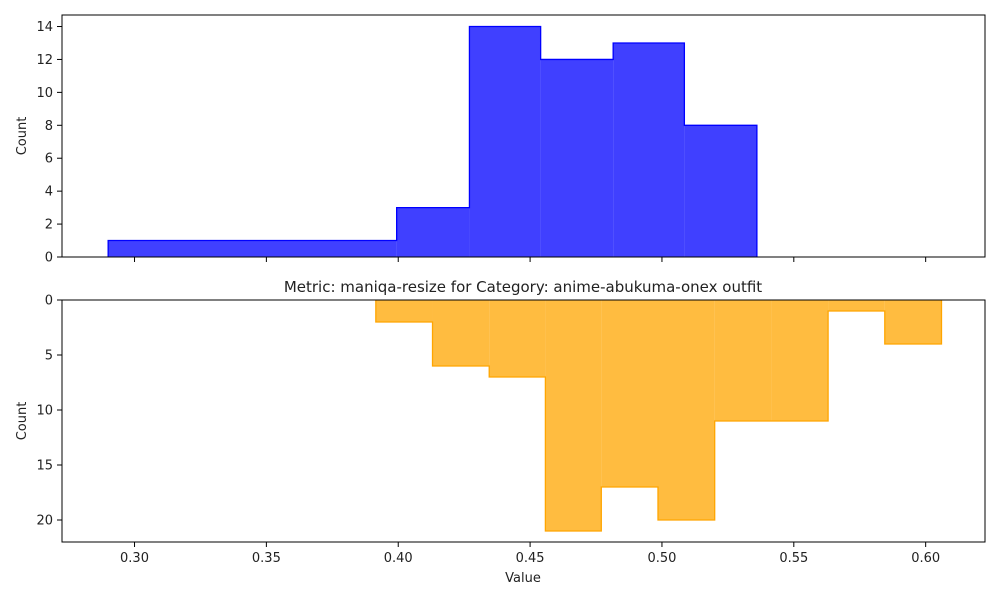 This screenshot has width=1000, height=600. What do you see at coordinates (44, 466) in the screenshot?
I see `bottom-y-tick-label: 15` at bounding box center [44, 466].